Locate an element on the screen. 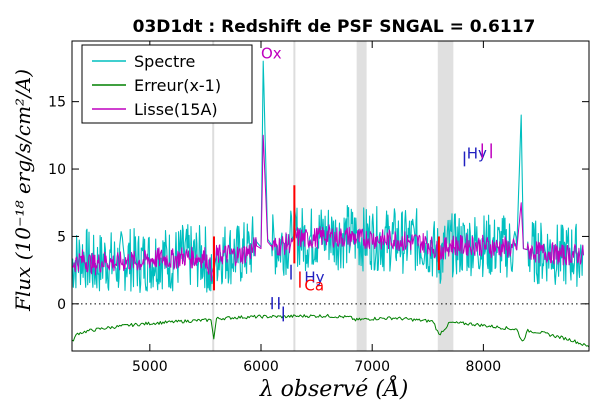 The image size is (600, 400). legend-label-2: Lisse(15A) is located at coordinates (176, 109).